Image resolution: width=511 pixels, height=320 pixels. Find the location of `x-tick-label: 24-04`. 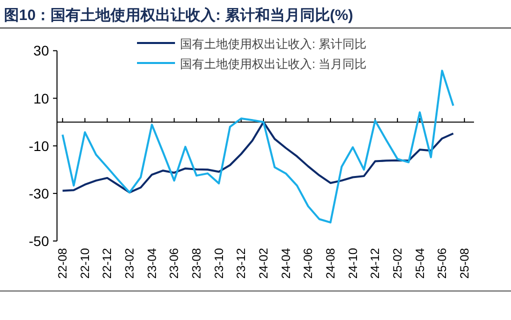

x-tick-label: 24-04 is located at coordinates (285, 263).